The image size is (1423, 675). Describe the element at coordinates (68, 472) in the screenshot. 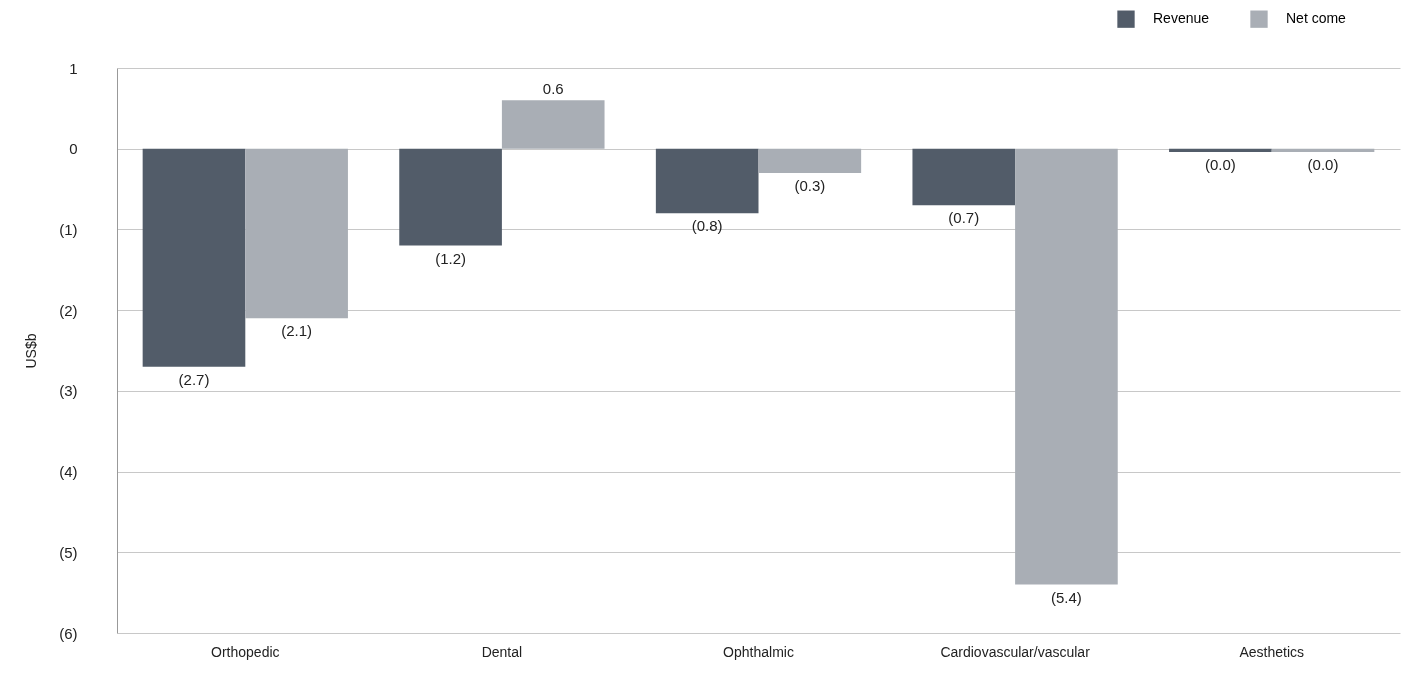

I see `y-tick-label: (4)` at that location.